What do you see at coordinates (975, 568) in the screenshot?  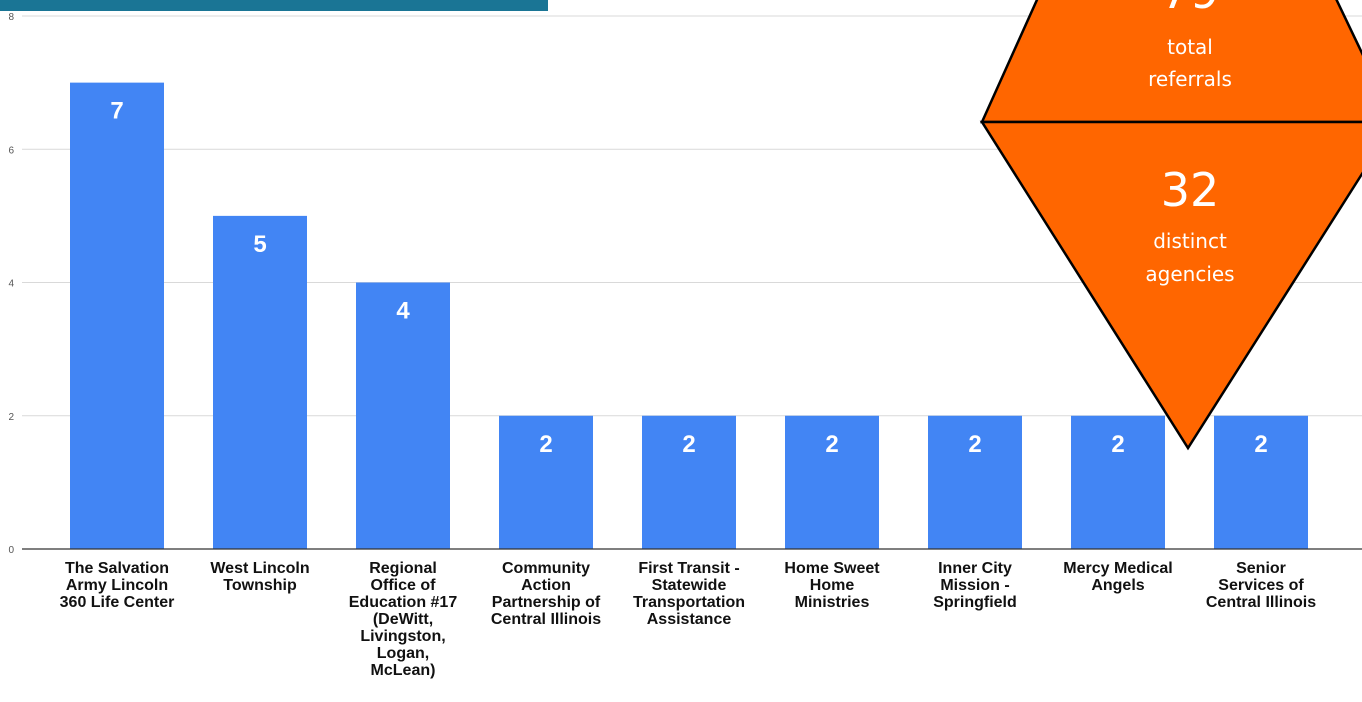 I see `category-label-line: Inner City` at bounding box center [975, 568].